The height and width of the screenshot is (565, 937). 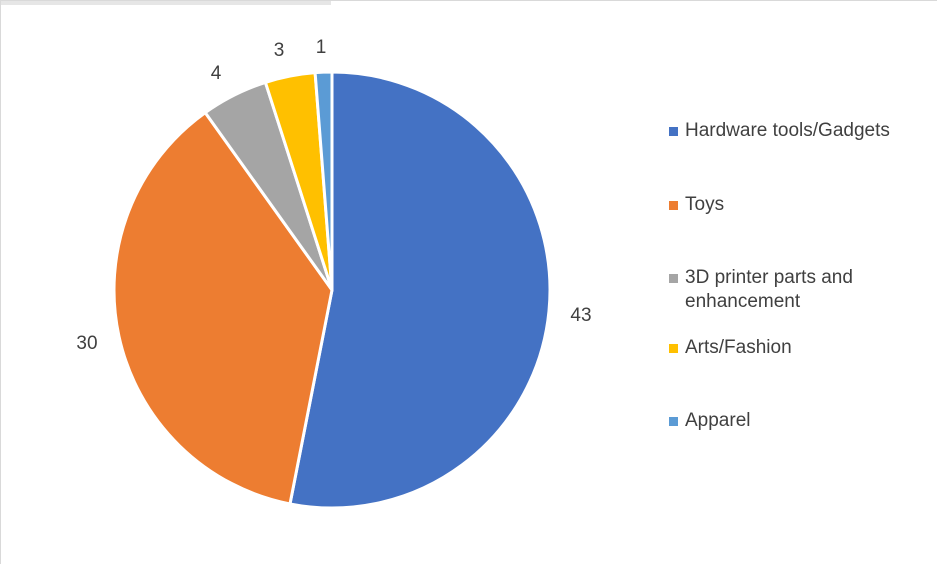 What do you see at coordinates (323, 181) in the screenshot?
I see `pie-slice-apparel` at bounding box center [323, 181].